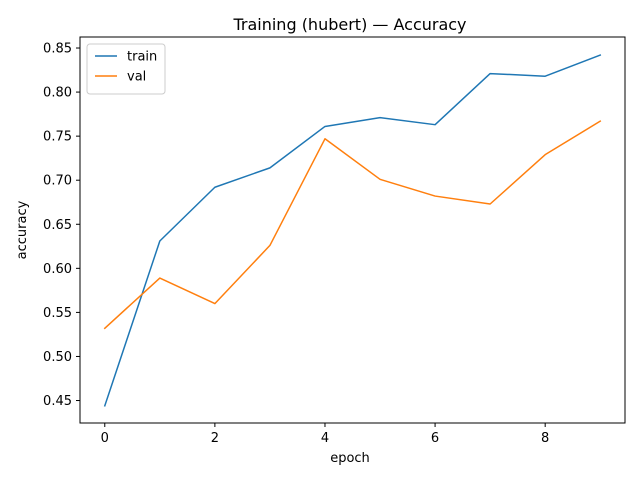 This screenshot has width=640, height=480. I want to click on x-tick-label: 0, so click(105, 438).